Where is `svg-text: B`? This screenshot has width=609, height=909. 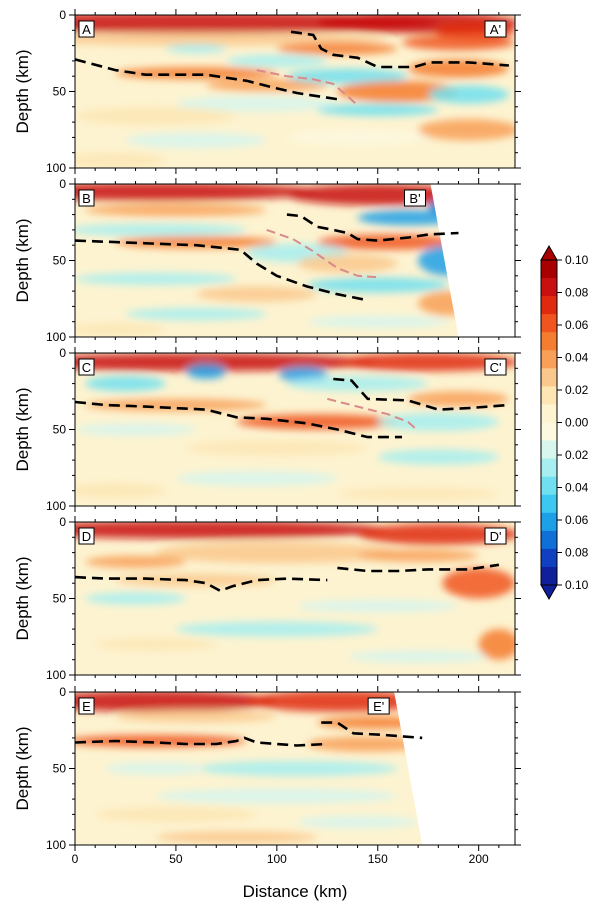
svg-text: B is located at coordinates (86, 198).